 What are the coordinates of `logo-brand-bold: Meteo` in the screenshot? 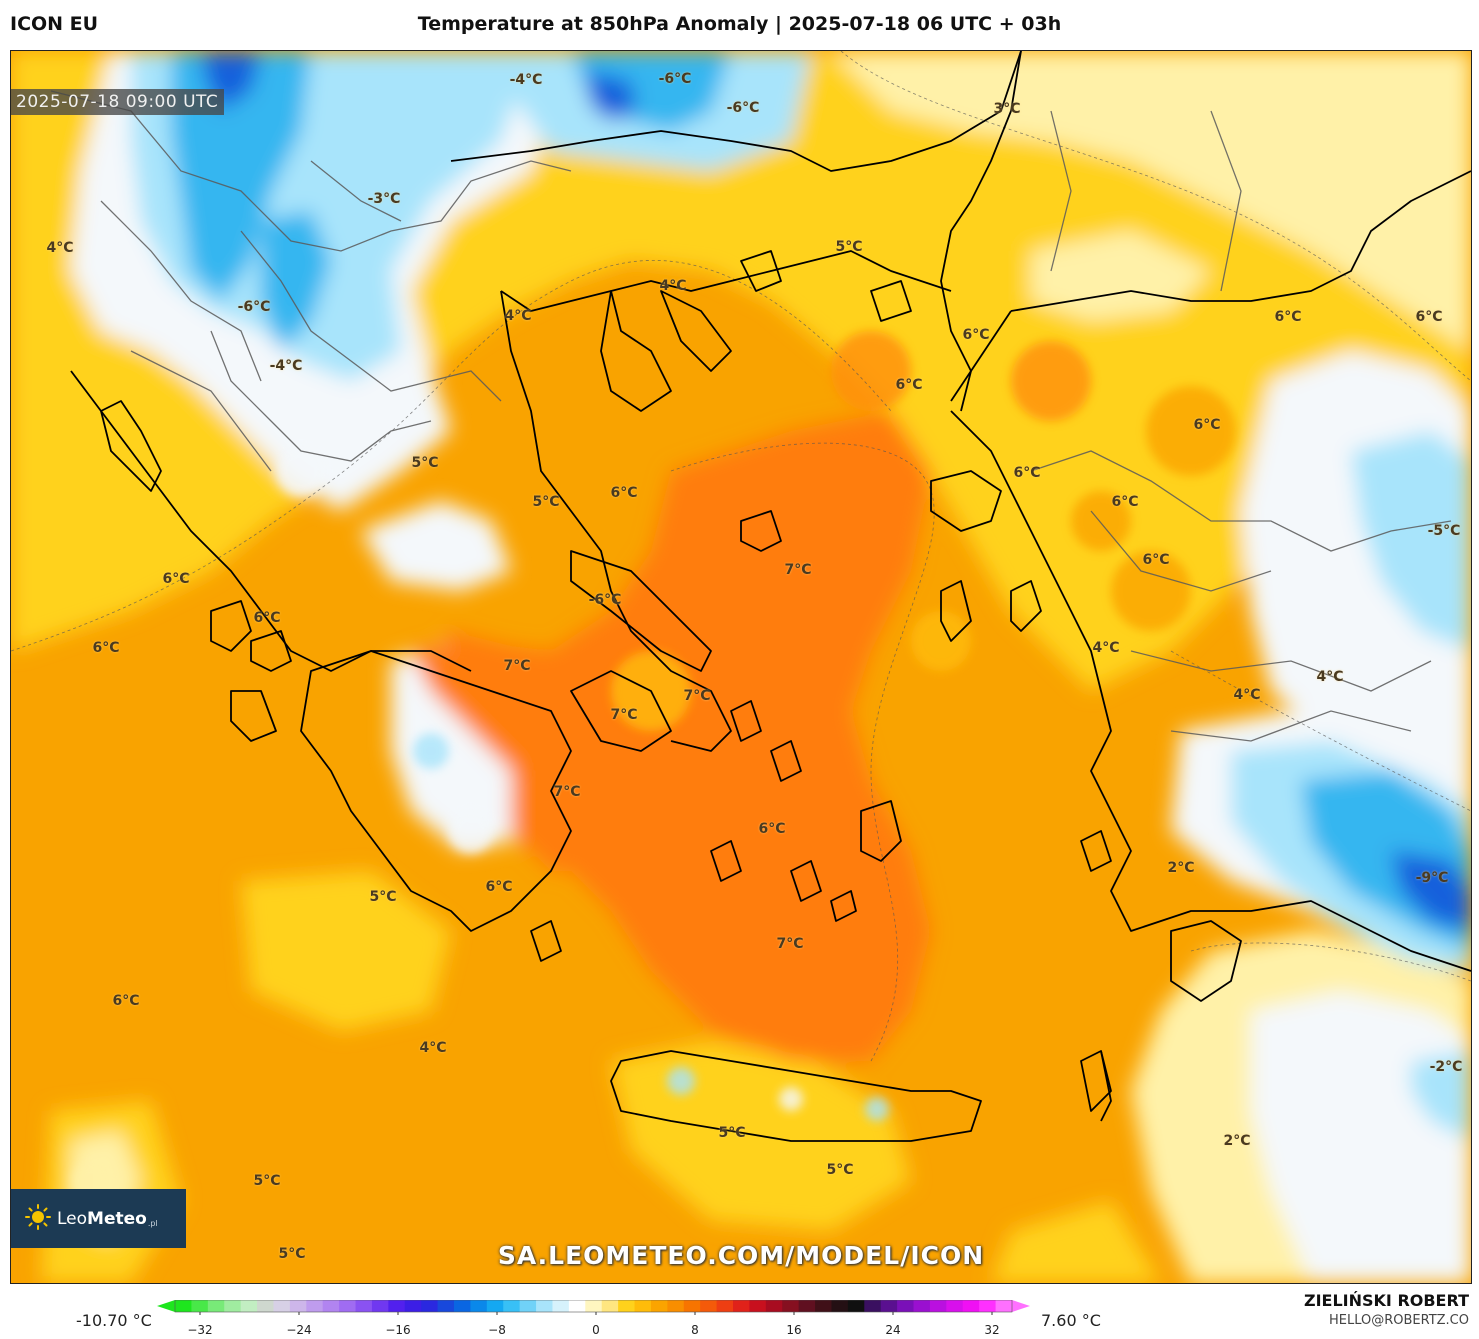 It's located at (117, 1218).